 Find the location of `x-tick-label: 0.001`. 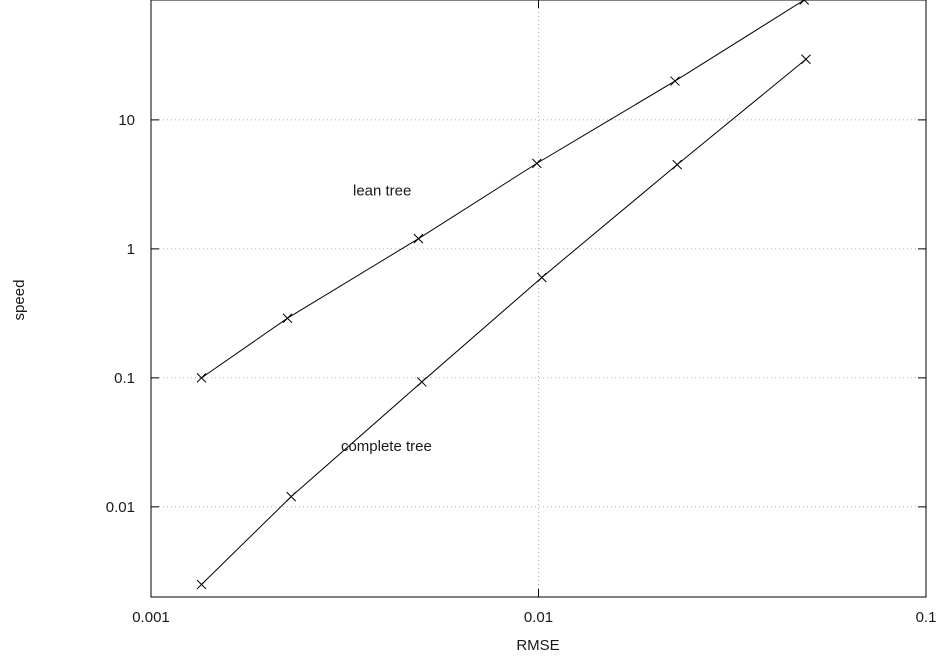

x-tick-label: 0.001 is located at coordinates (151, 617).